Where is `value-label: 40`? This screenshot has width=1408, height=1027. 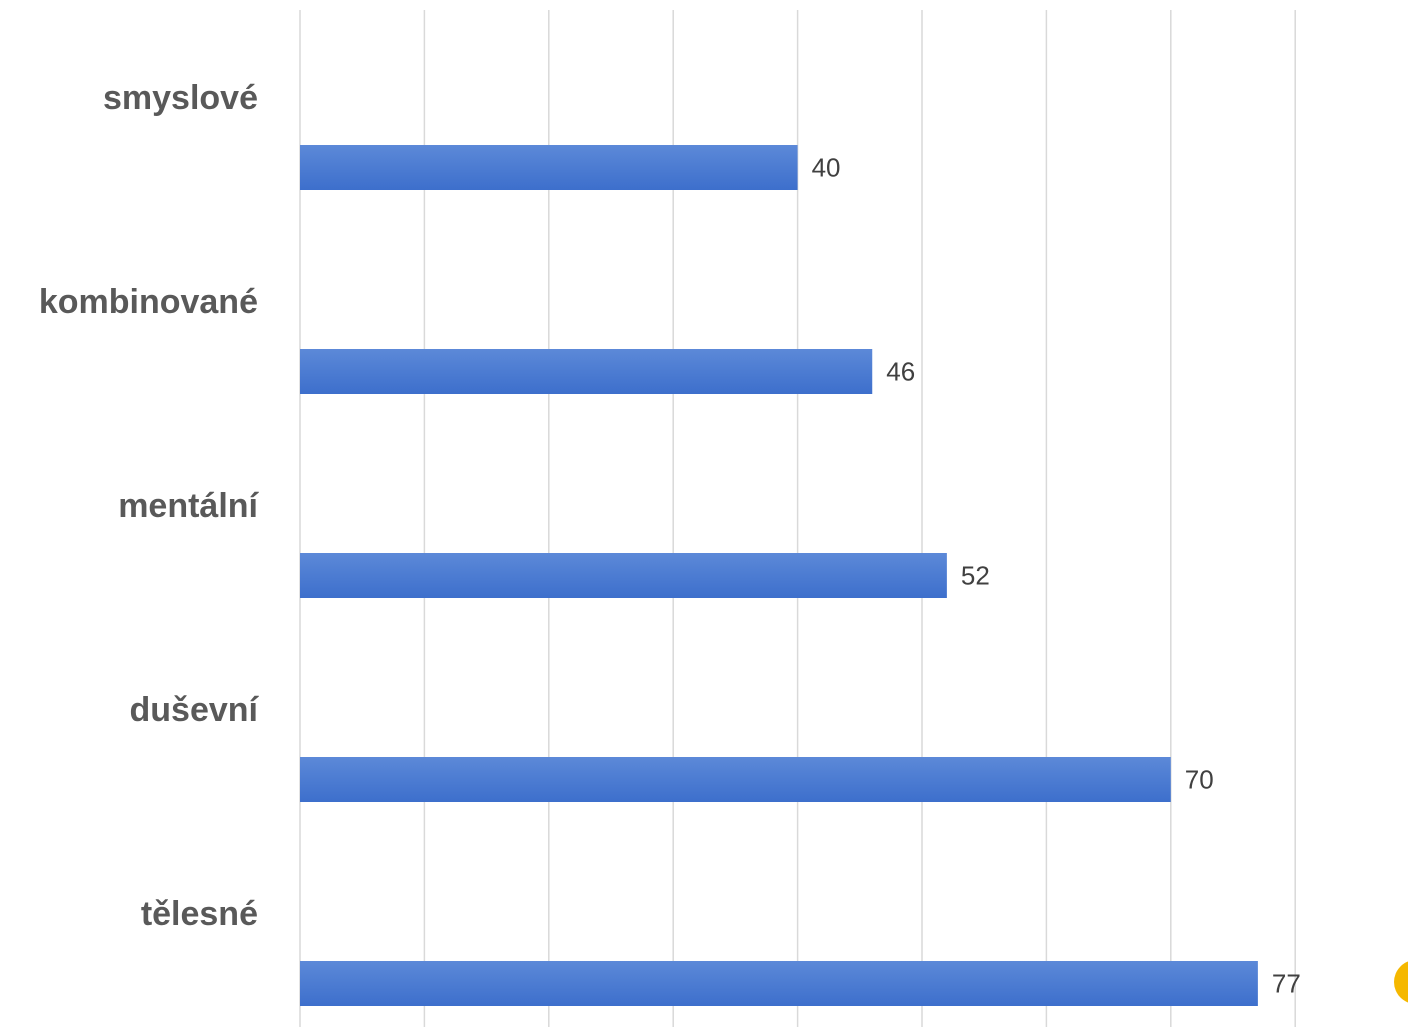
value-label: 40 is located at coordinates (826, 168).